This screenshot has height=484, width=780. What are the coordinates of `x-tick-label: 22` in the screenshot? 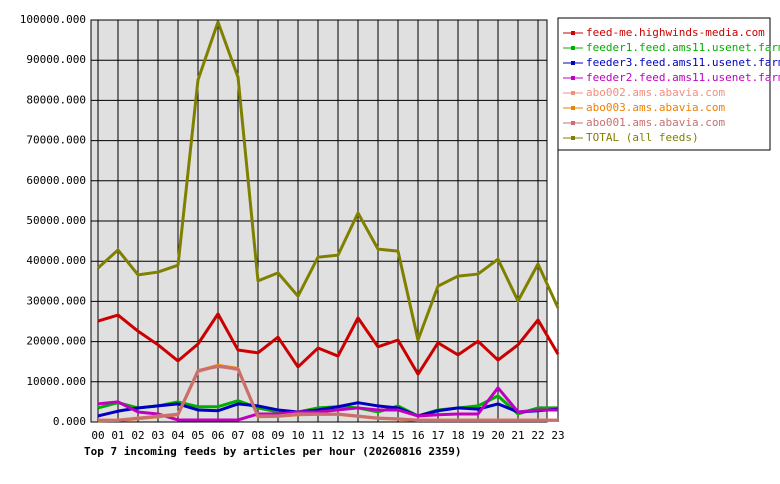 It's located at (537, 435).